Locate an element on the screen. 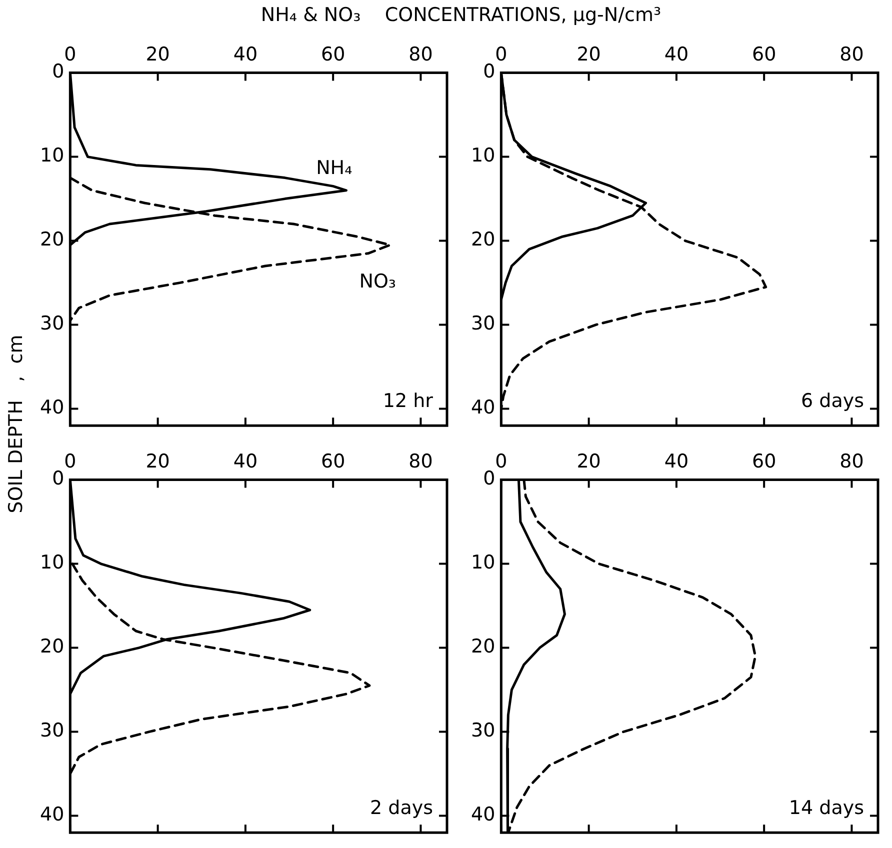  annotation: 12 hr is located at coordinates (408, 401).